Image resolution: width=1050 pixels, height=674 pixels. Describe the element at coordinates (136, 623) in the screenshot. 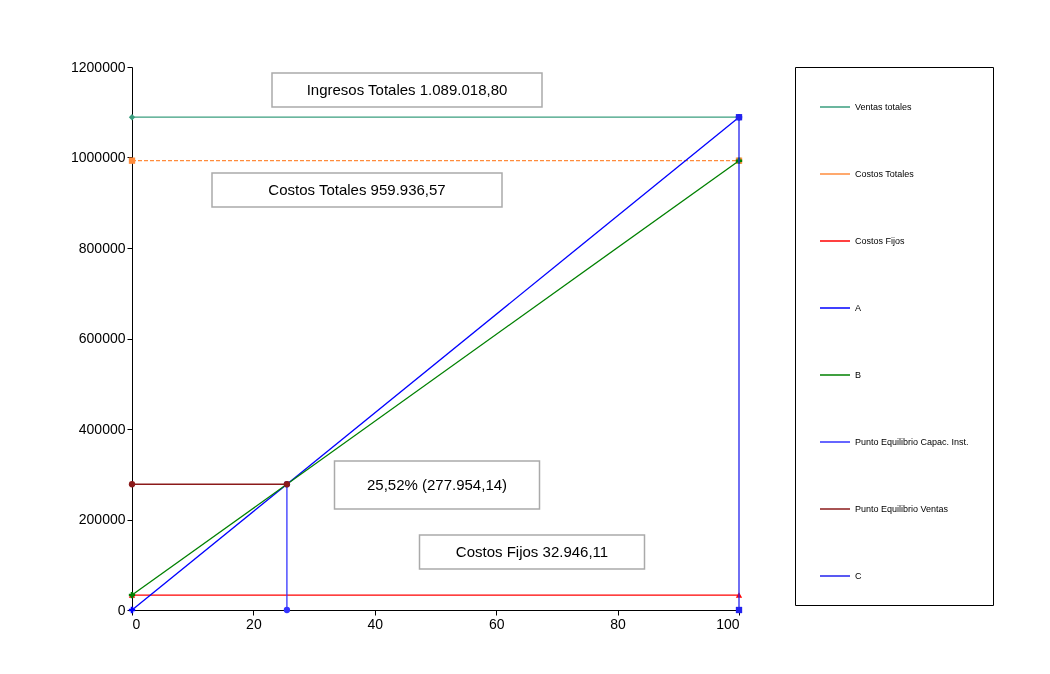

I see `x-tick-label: 0` at that location.